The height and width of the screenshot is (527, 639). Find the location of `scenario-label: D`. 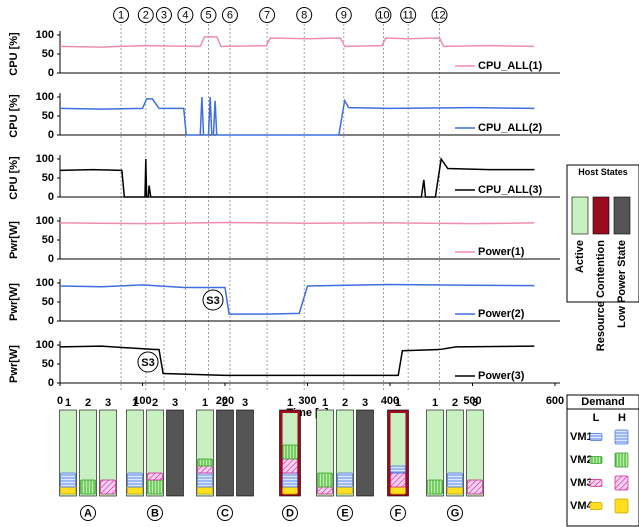

scenario-label: D is located at coordinates (290, 513).